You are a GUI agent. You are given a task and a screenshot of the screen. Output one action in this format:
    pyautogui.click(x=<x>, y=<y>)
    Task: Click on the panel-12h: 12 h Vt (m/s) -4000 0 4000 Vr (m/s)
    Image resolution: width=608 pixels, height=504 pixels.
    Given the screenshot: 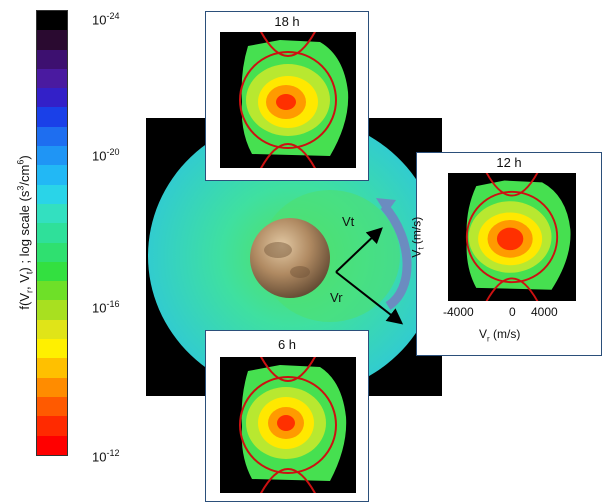 What is the action you would take?
    pyautogui.click(x=509, y=254)
    